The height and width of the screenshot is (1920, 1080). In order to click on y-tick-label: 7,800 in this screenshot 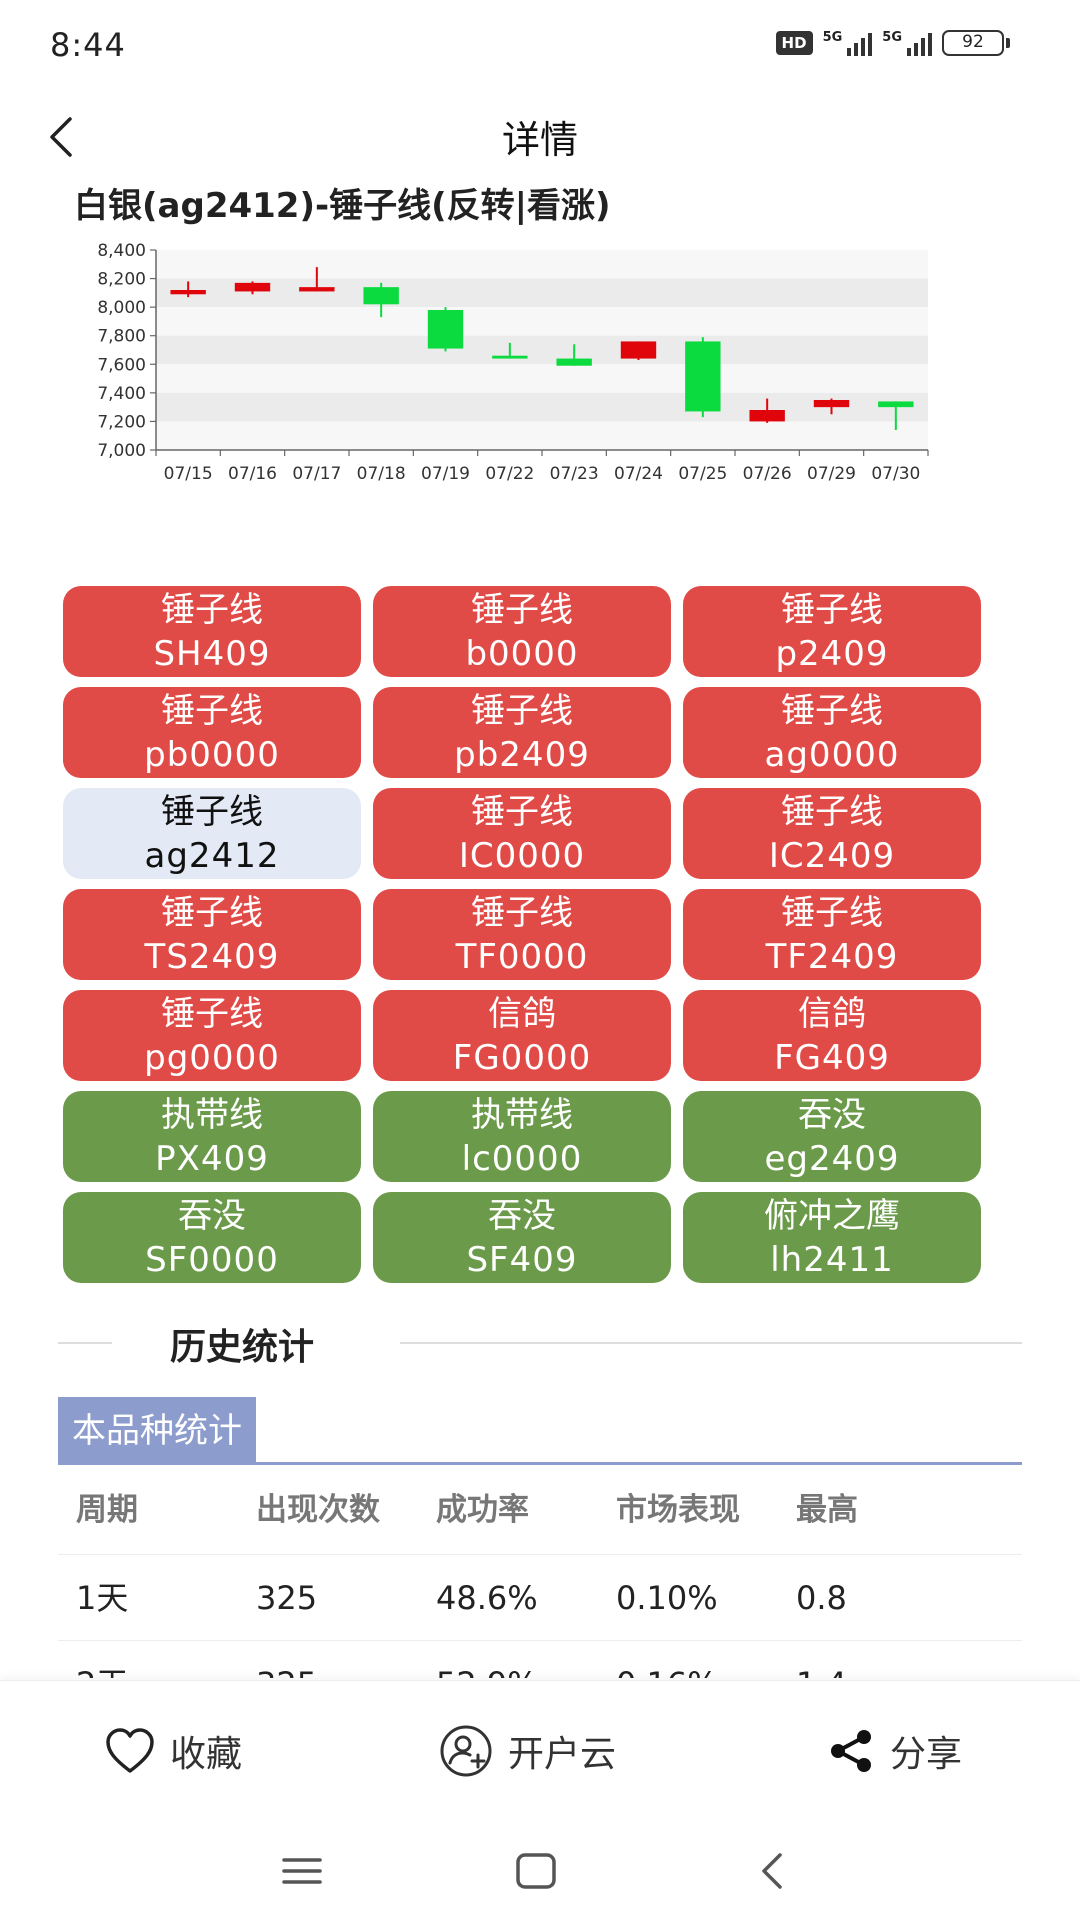, I will do `click(121, 337)`.